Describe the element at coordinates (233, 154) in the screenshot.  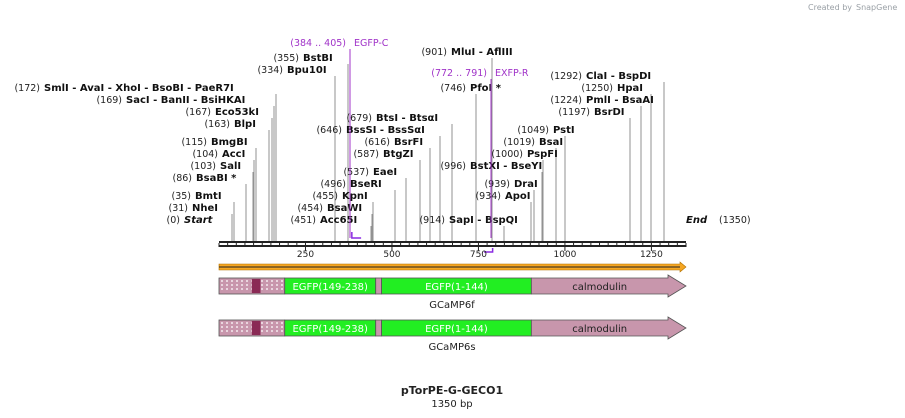
I see `site-acci-name: AccI` at that location.